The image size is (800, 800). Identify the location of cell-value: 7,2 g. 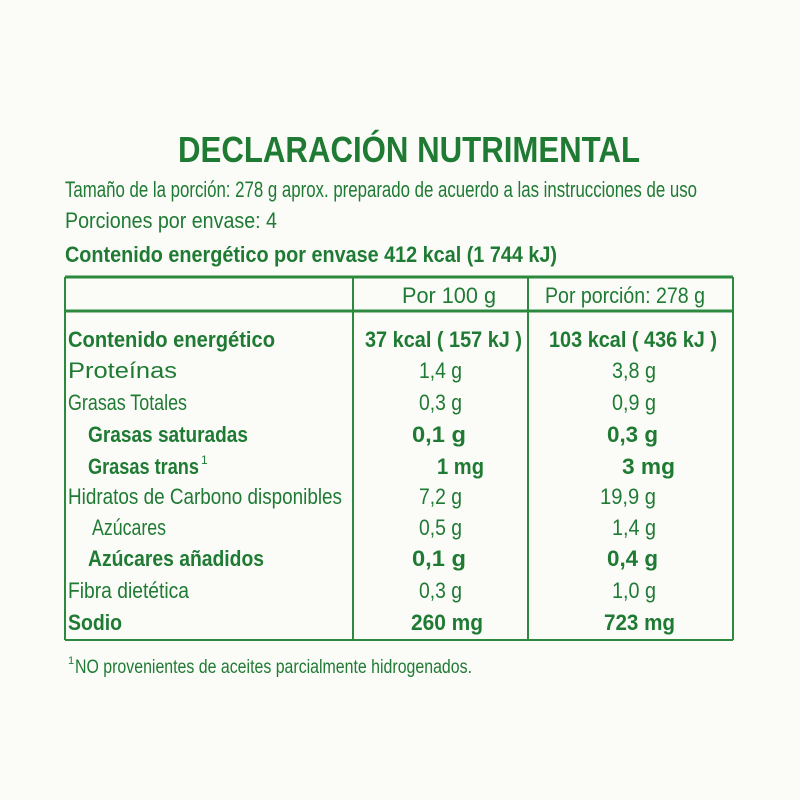
(440, 496).